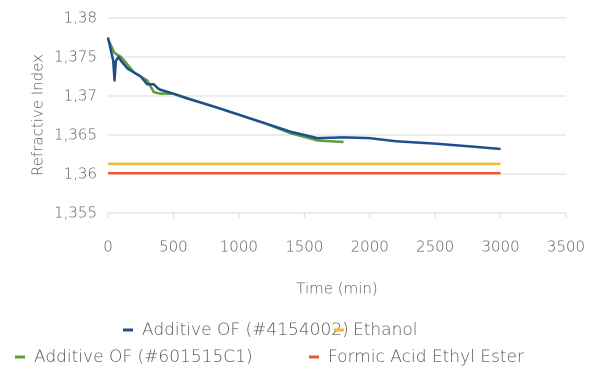  Describe the element at coordinates (80, 174) in the screenshot. I see `y-tick-label: 1,36` at that location.